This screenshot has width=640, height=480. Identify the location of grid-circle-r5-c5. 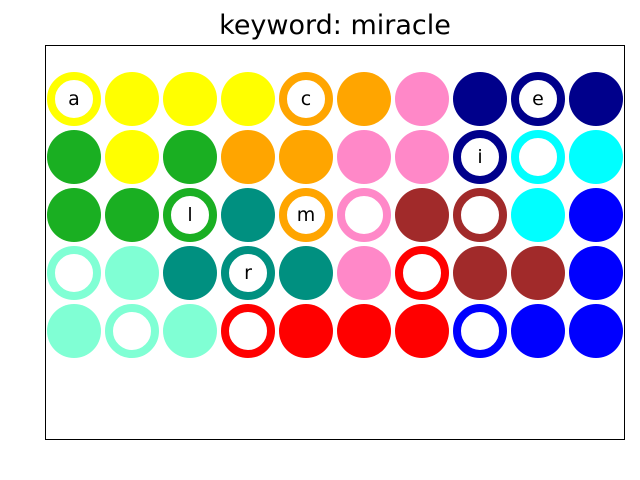
(306, 331).